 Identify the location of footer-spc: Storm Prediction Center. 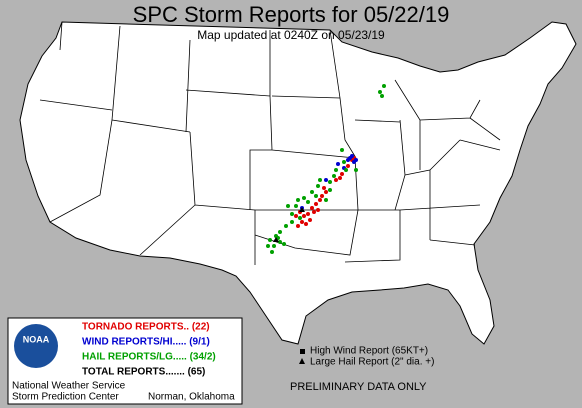
(65, 397).